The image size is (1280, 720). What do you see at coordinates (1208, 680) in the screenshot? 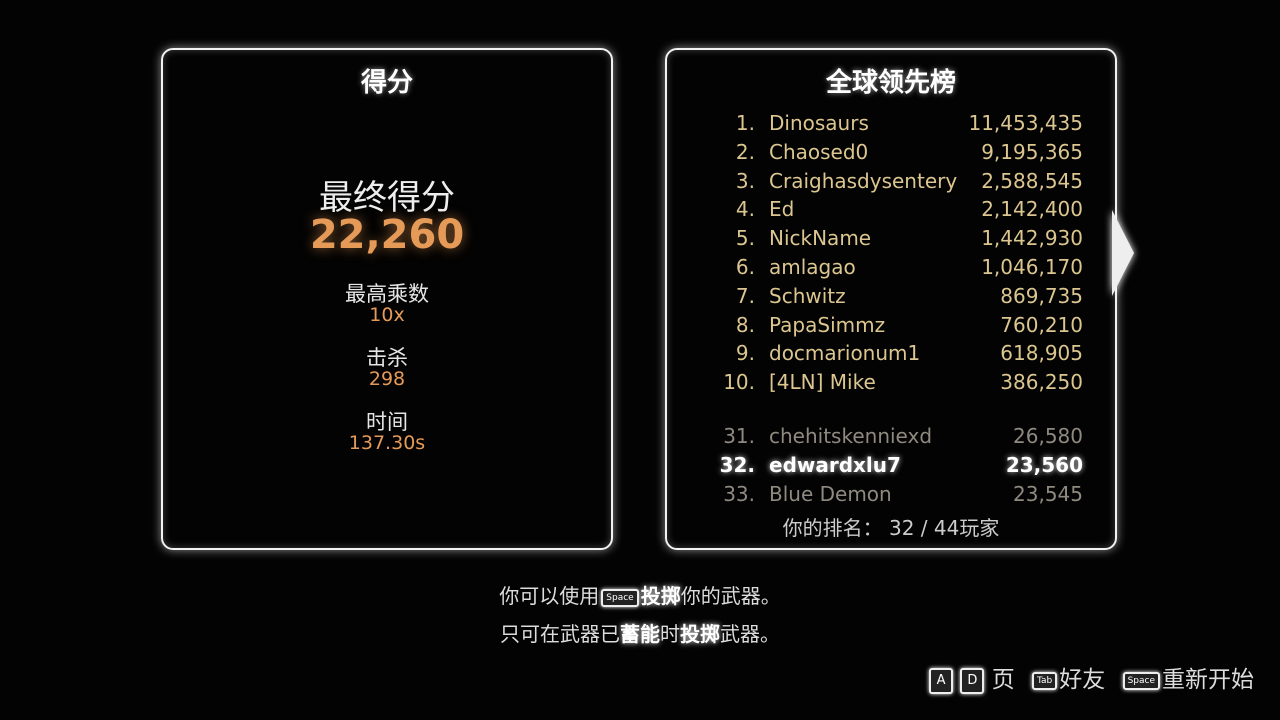
I see `restart-label: 重新开始` at bounding box center [1208, 680].